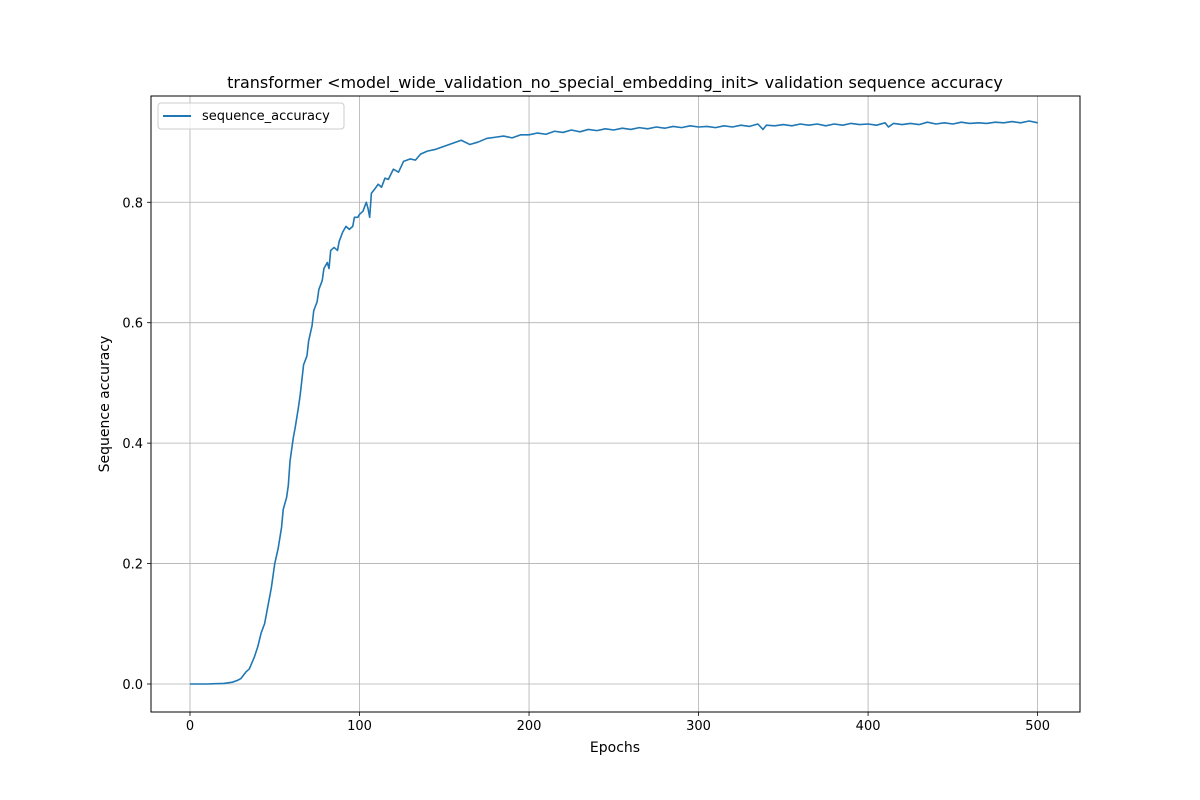 The image size is (1200, 800). I want to click on x-tick-label: 200, so click(529, 726).